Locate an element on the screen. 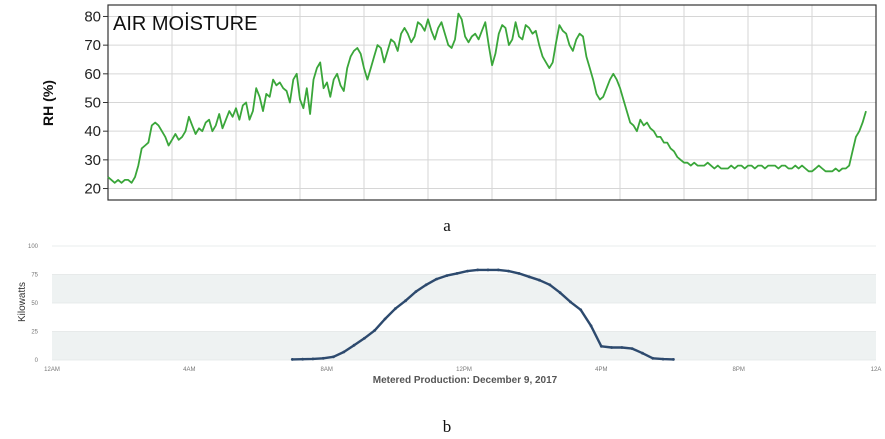 The height and width of the screenshot is (439, 885). chart-b-series-line is located at coordinates (483, 314).